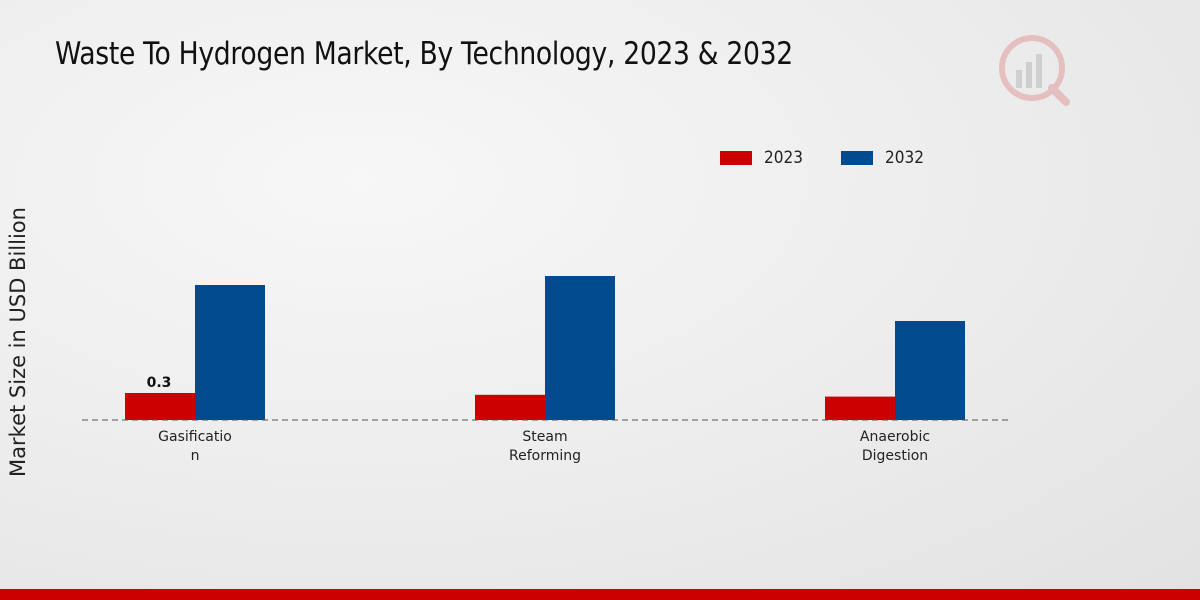 Image resolution: width=1200 pixels, height=600 pixels. What do you see at coordinates (600, 594) in the screenshot?
I see `footer-bar` at bounding box center [600, 594].